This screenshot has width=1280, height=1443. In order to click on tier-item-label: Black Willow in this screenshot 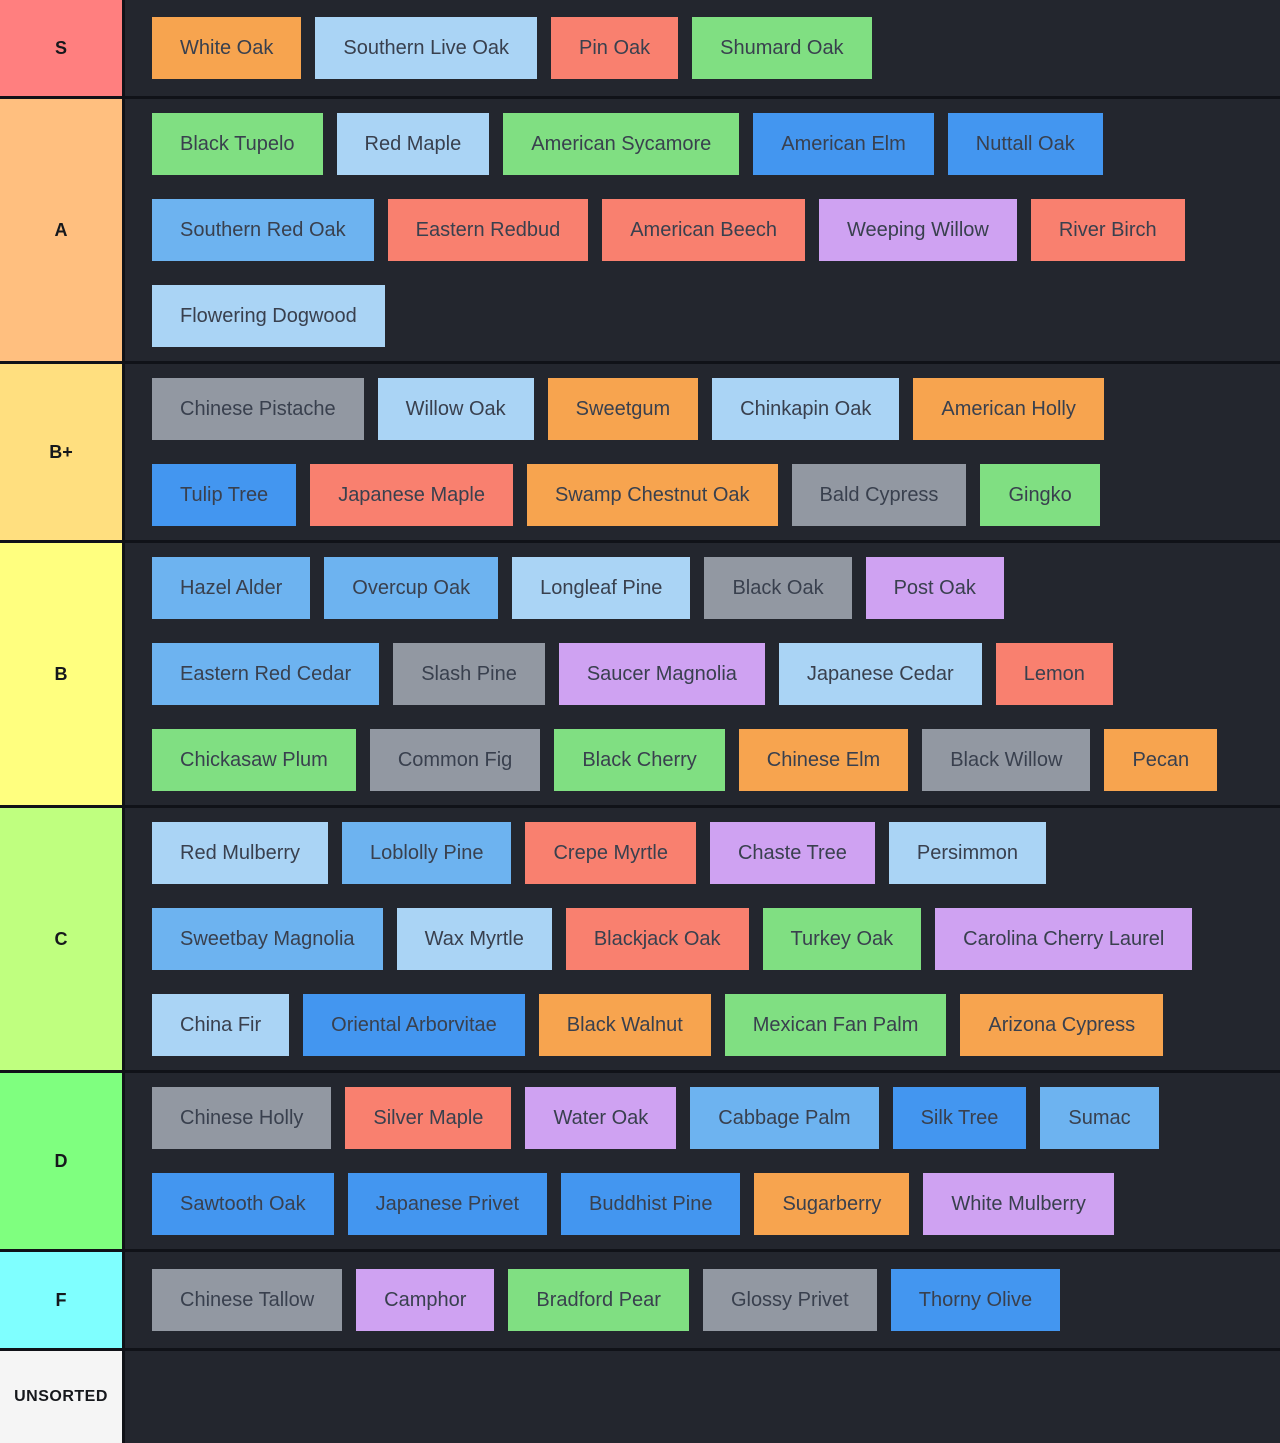, I will do `click(1006, 759)`.